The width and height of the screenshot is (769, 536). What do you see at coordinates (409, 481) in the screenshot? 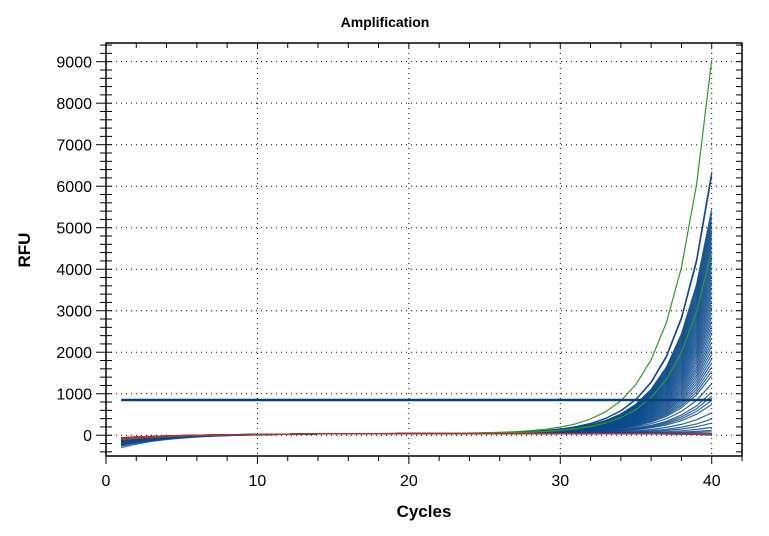
I see `x-tick-label: 20` at bounding box center [409, 481].